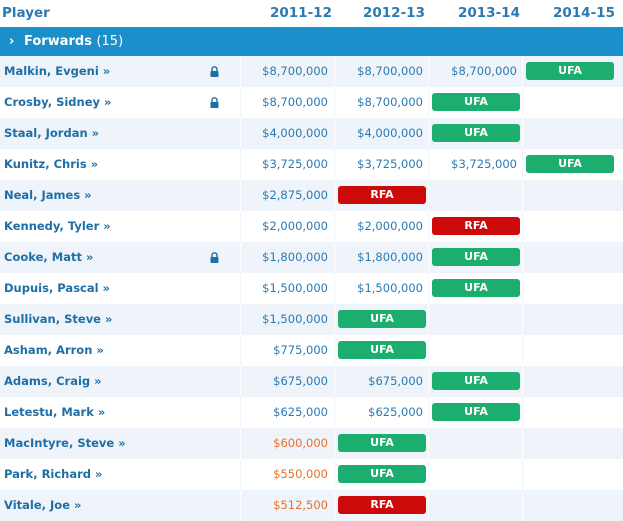 The image size is (623, 521). Describe the element at coordinates (395, 412) in the screenshot. I see `salary-cell: $625,000` at that location.